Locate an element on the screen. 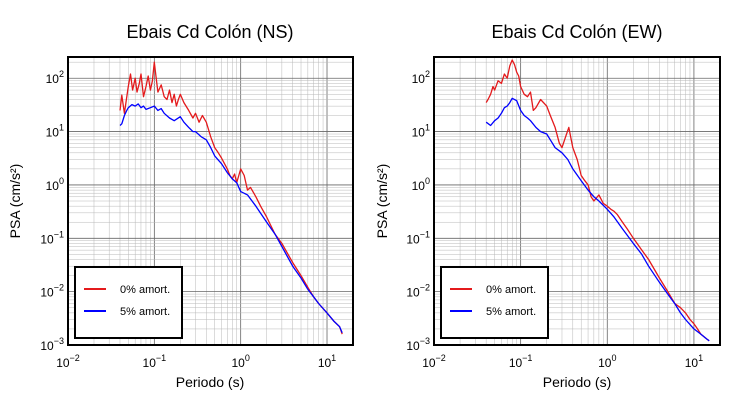 This screenshot has width=730, height=400. chart-title: Ebais Cd Colón (EW) is located at coordinates (576, 32).